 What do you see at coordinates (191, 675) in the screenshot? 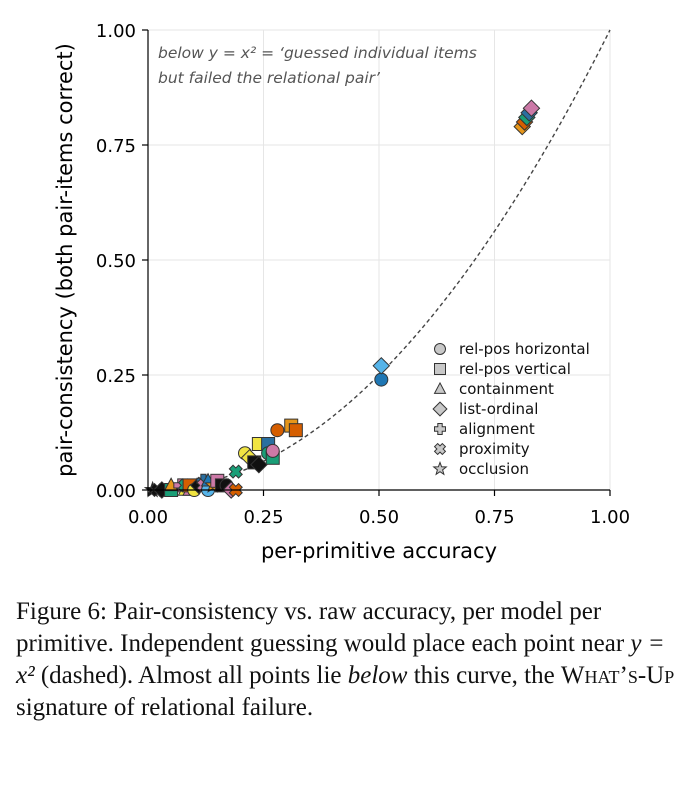
I see `caption-text-2: (dashed). Almost all points lie` at bounding box center [191, 675].